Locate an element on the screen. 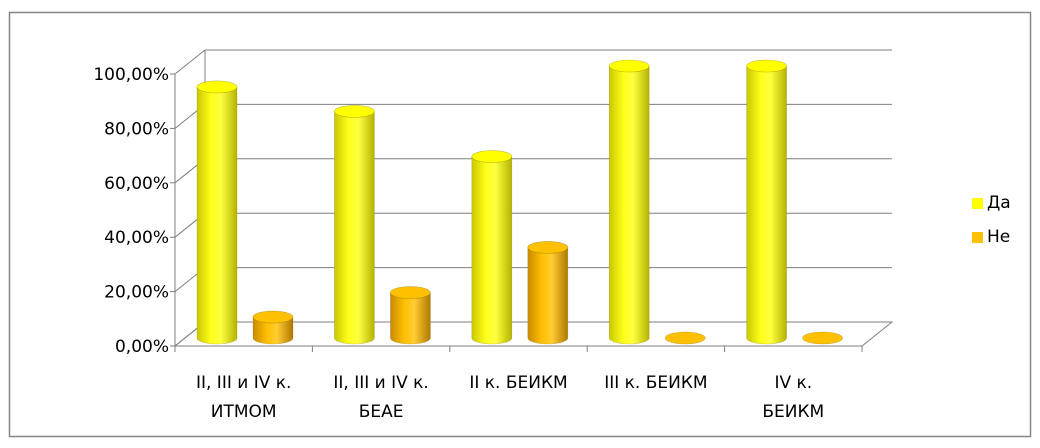  y-tick-label: 20,00% is located at coordinates (136, 293).